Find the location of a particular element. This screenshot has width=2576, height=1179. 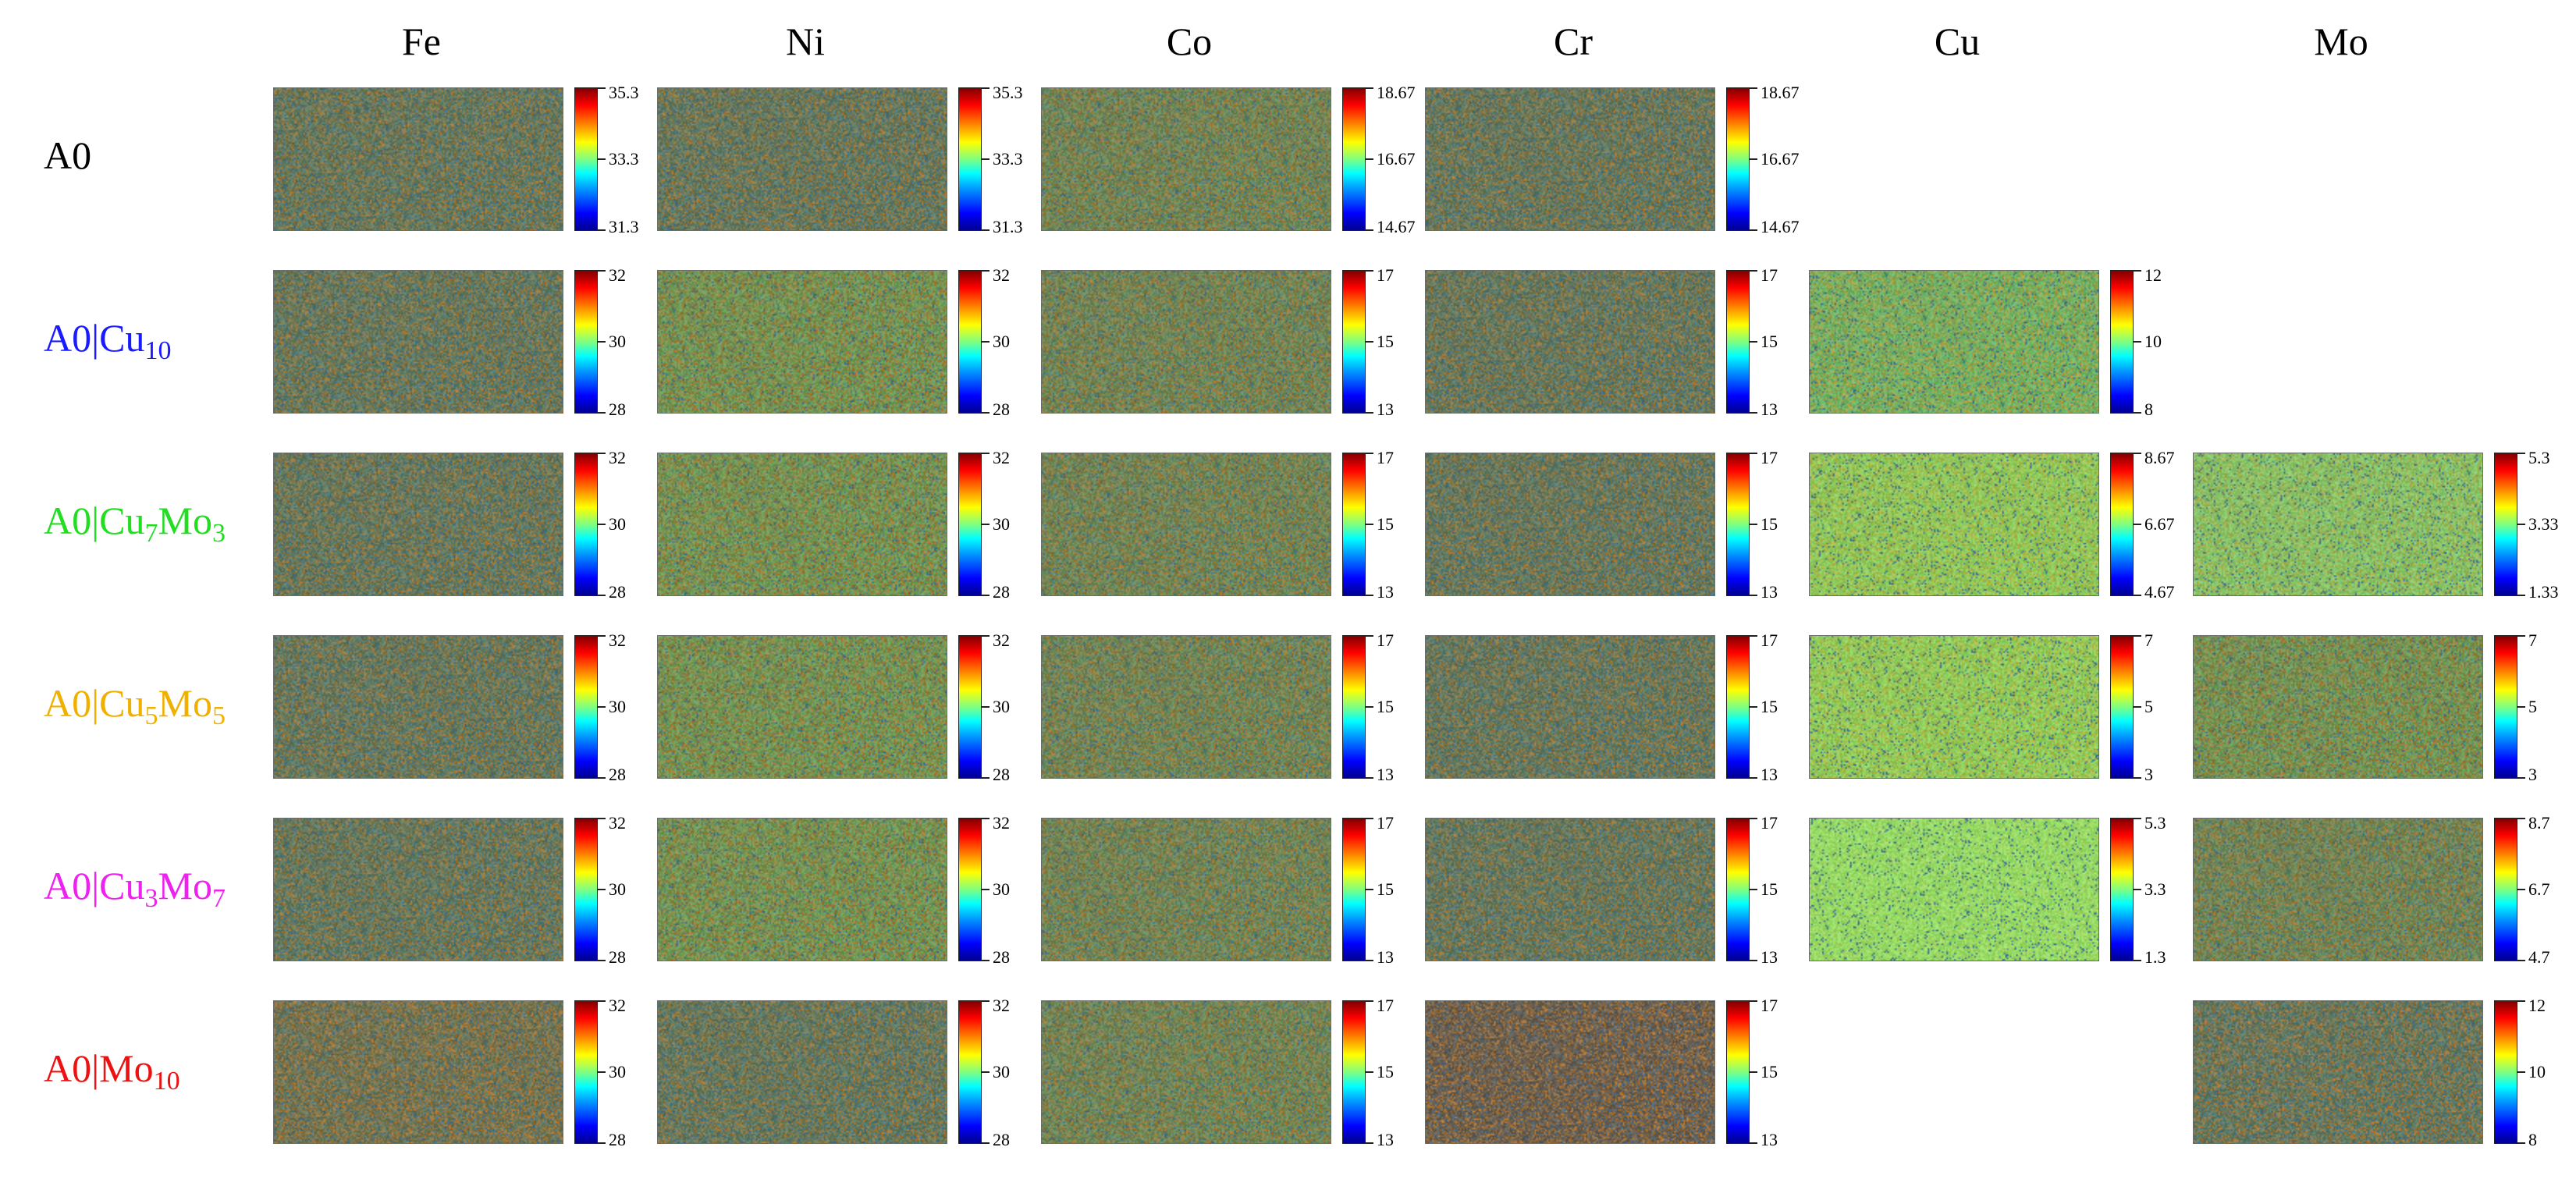

row-label: A0|Cu3Mo7 is located at coordinates (135, 888).